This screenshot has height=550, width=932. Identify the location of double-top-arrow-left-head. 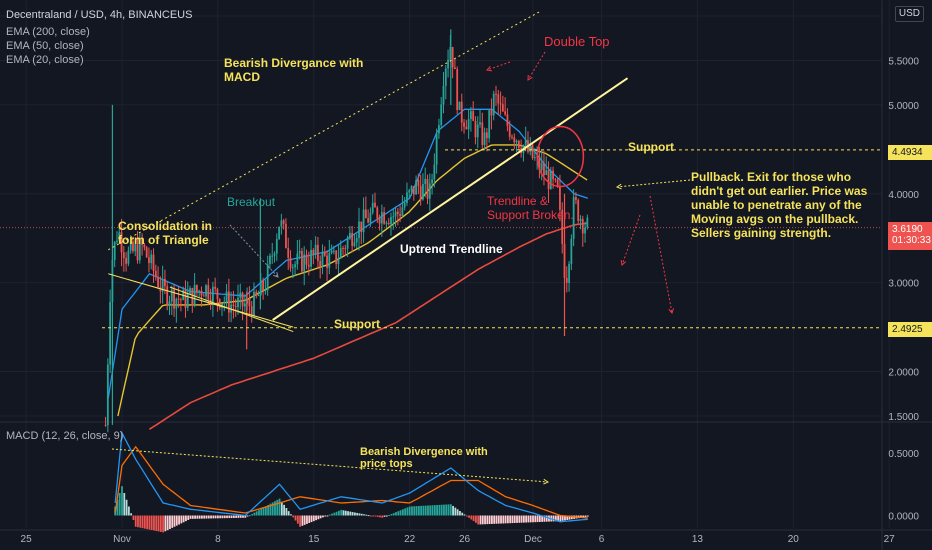
(489, 68).